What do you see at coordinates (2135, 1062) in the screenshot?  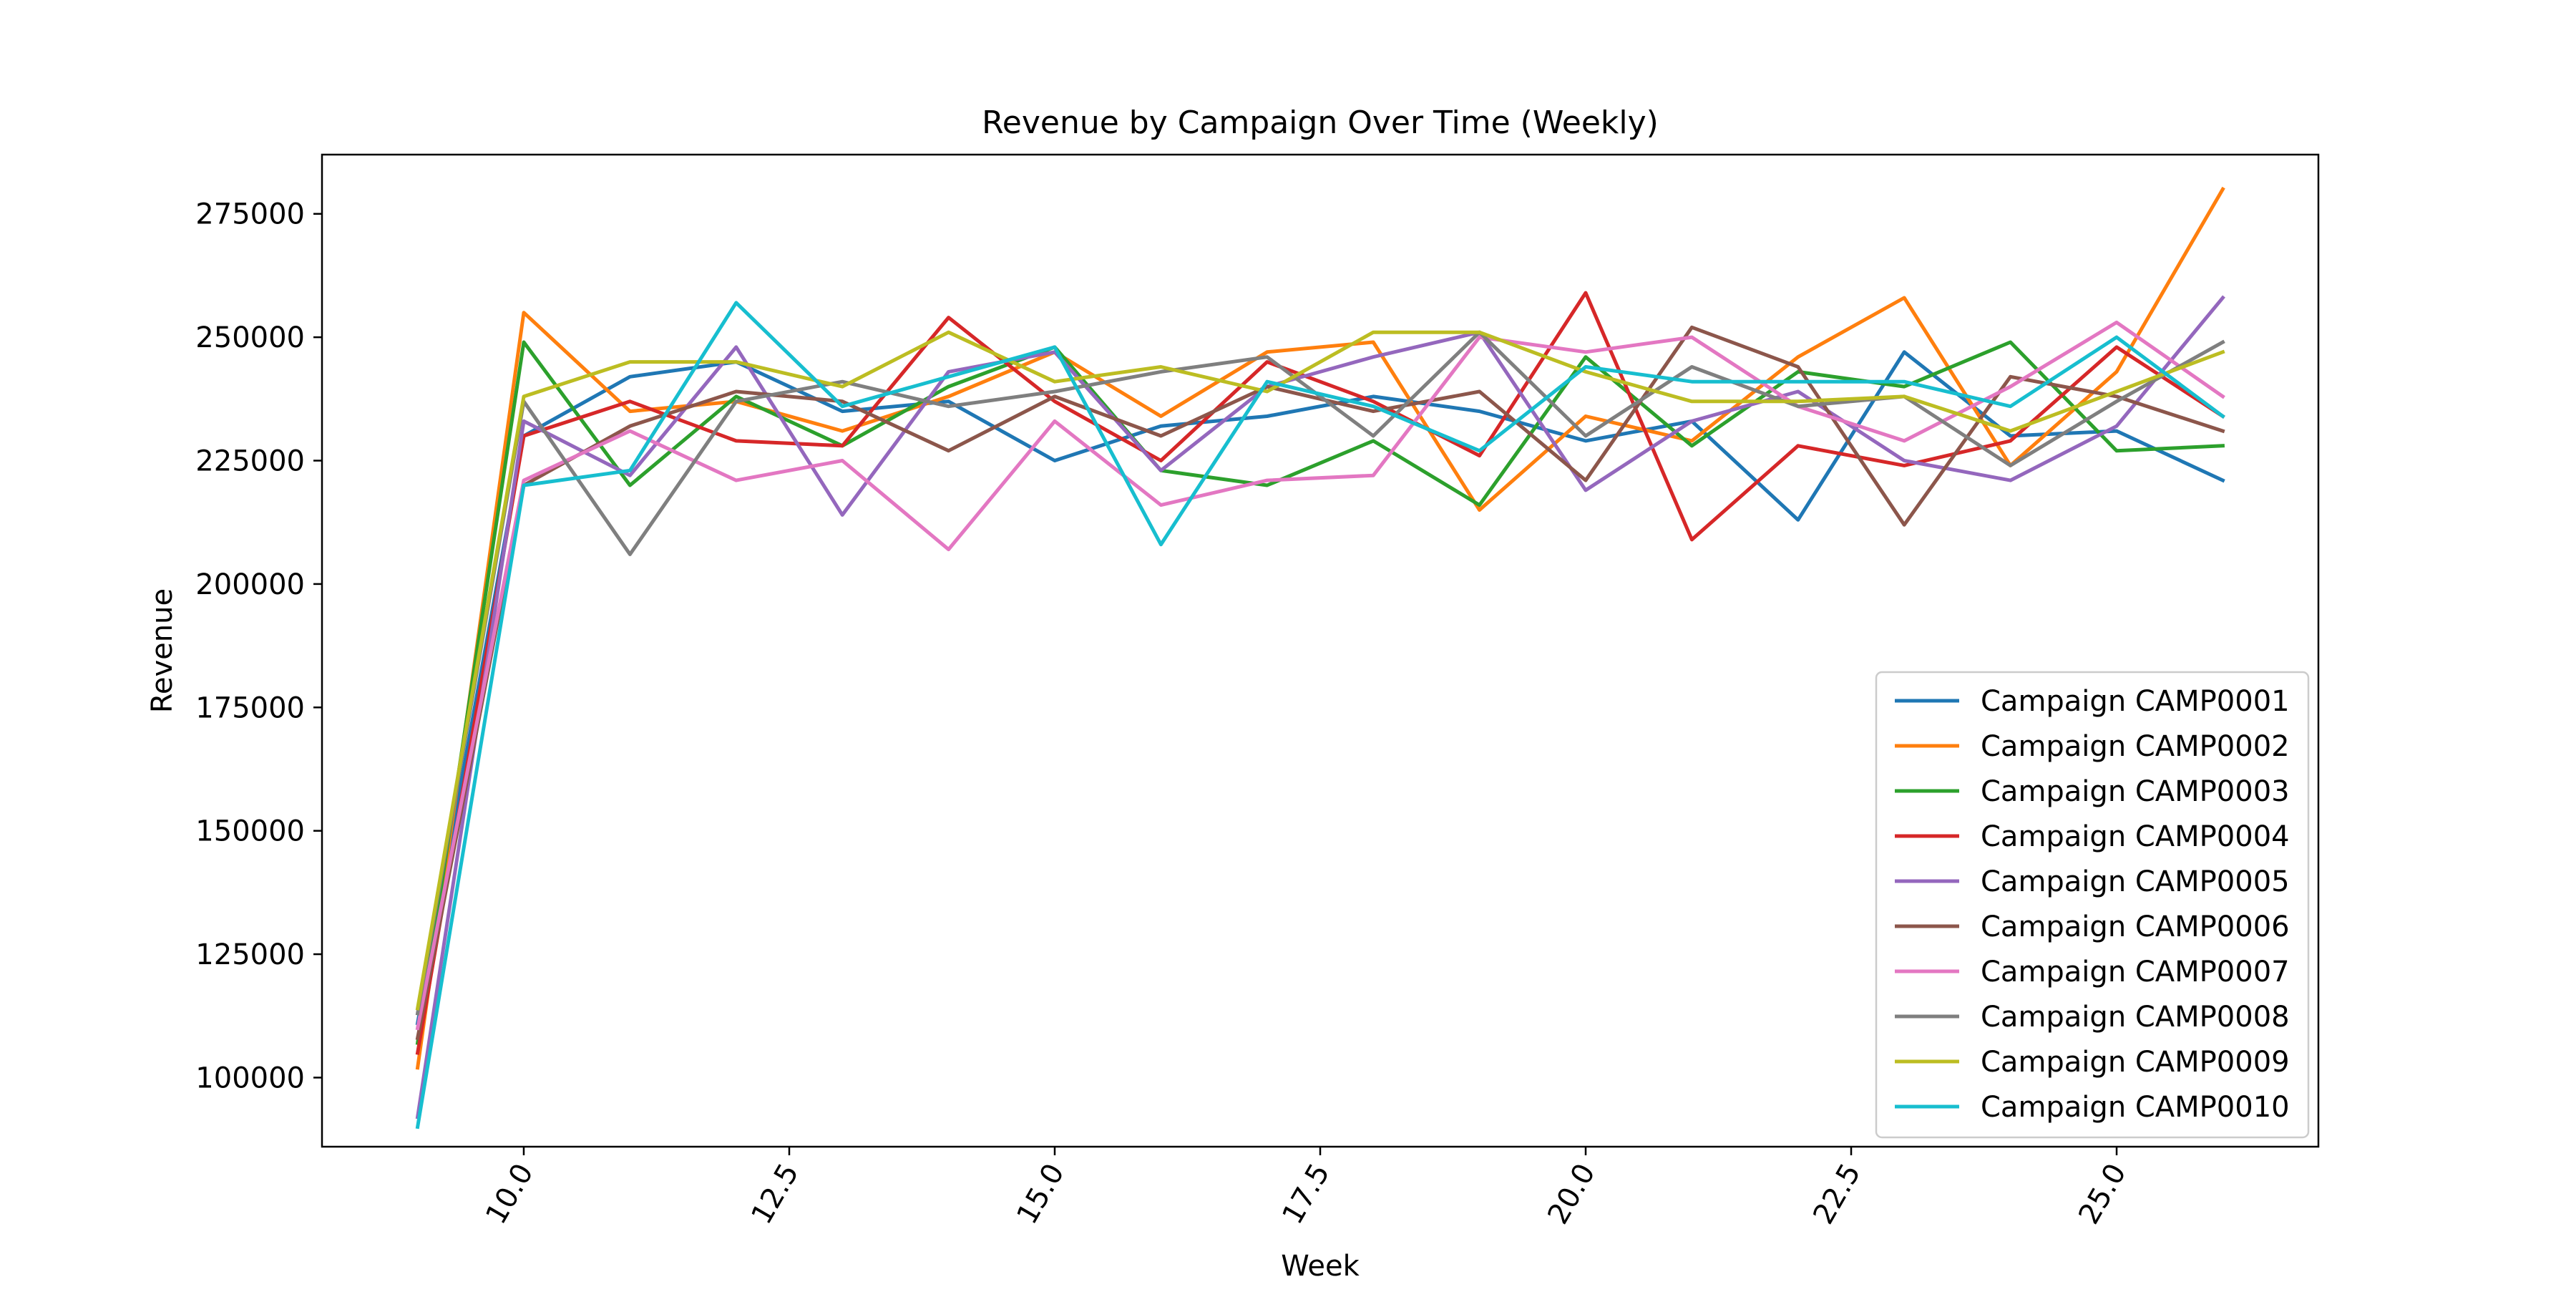 I see `legend-label: Campaign CAMP0009` at bounding box center [2135, 1062].